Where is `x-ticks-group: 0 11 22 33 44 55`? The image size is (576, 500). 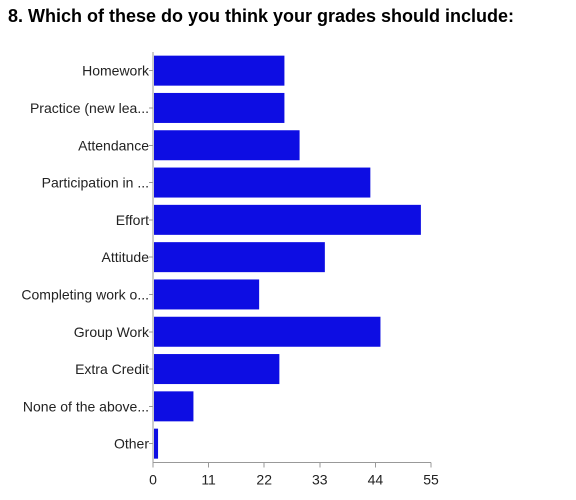 x-ticks-group: 0 11 22 33 44 55 is located at coordinates (294, 474).